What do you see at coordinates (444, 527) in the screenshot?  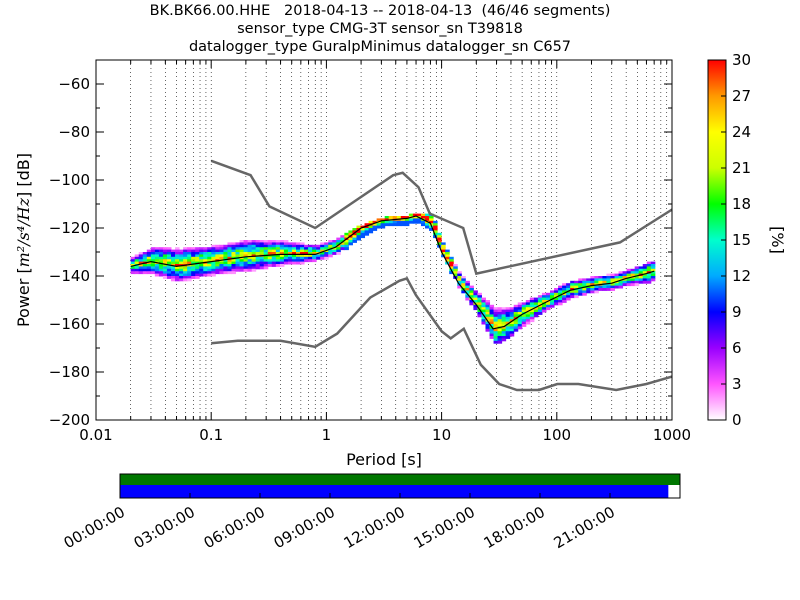 I see `timeline-tick-label: 15:00:00` at bounding box center [444, 527].